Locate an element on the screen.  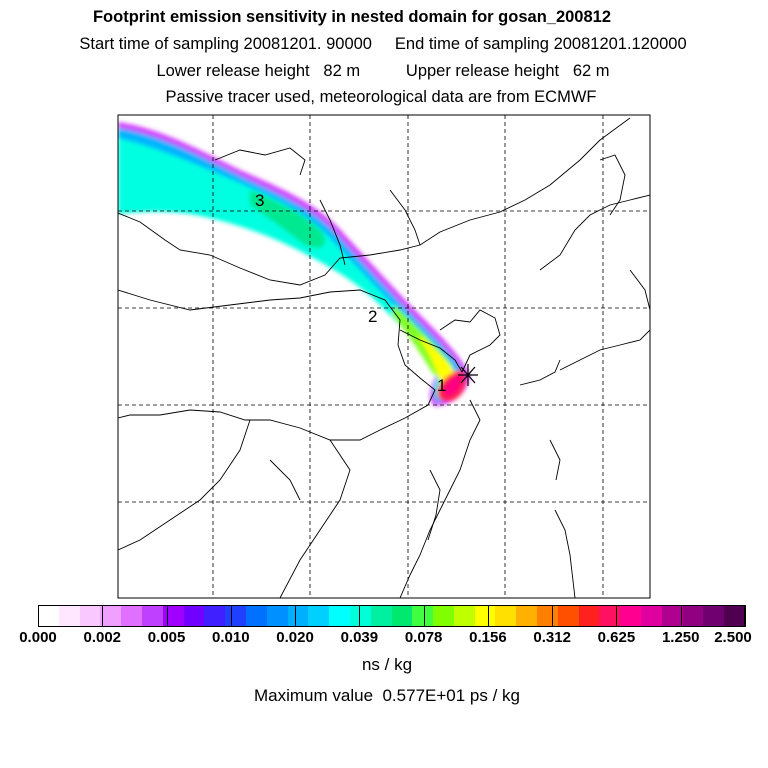
colorbar-tick-label: 2.500 is located at coordinates (733, 637).